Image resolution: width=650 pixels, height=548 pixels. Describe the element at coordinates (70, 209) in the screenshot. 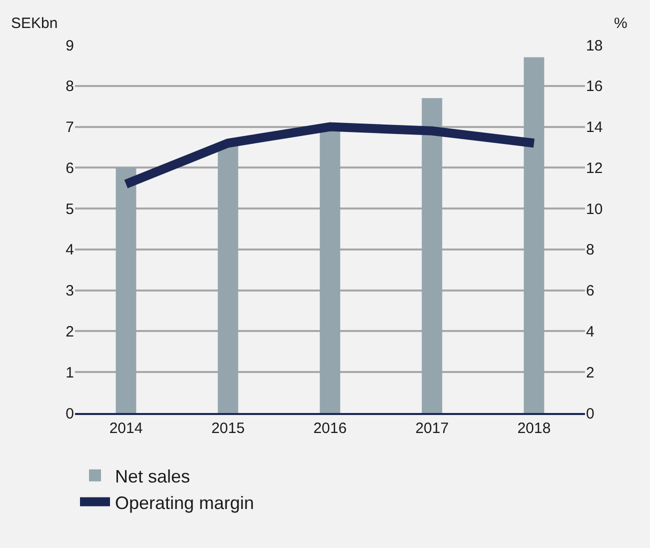

I see `y-tick-label: 5` at that location.